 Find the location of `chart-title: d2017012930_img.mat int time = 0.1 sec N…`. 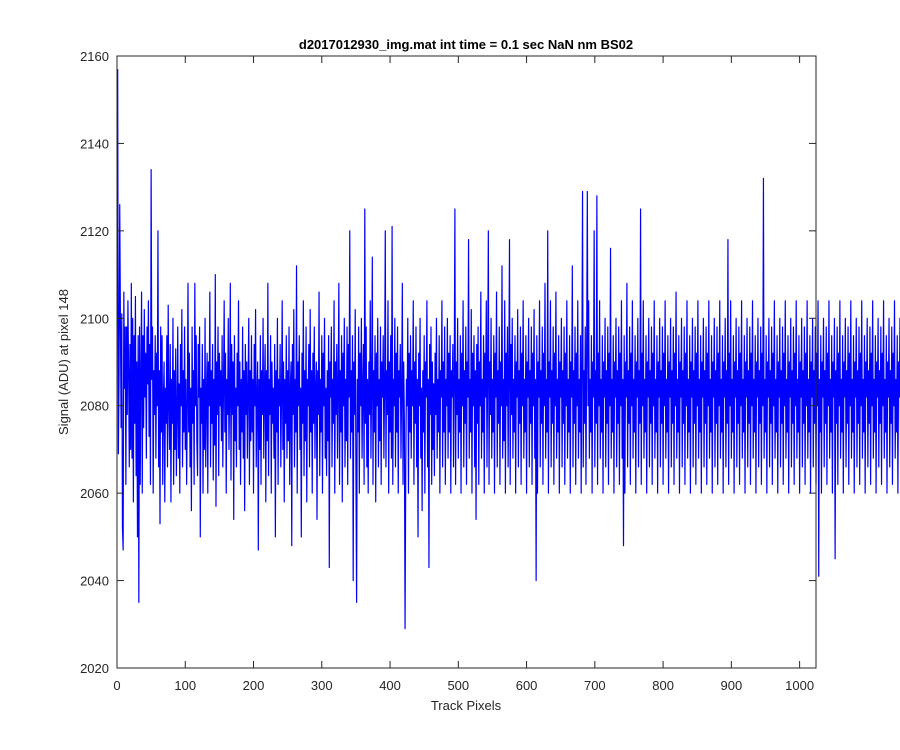

chart-title: d2017012930_img.mat int time = 0.1 sec N… is located at coordinates (466, 44).